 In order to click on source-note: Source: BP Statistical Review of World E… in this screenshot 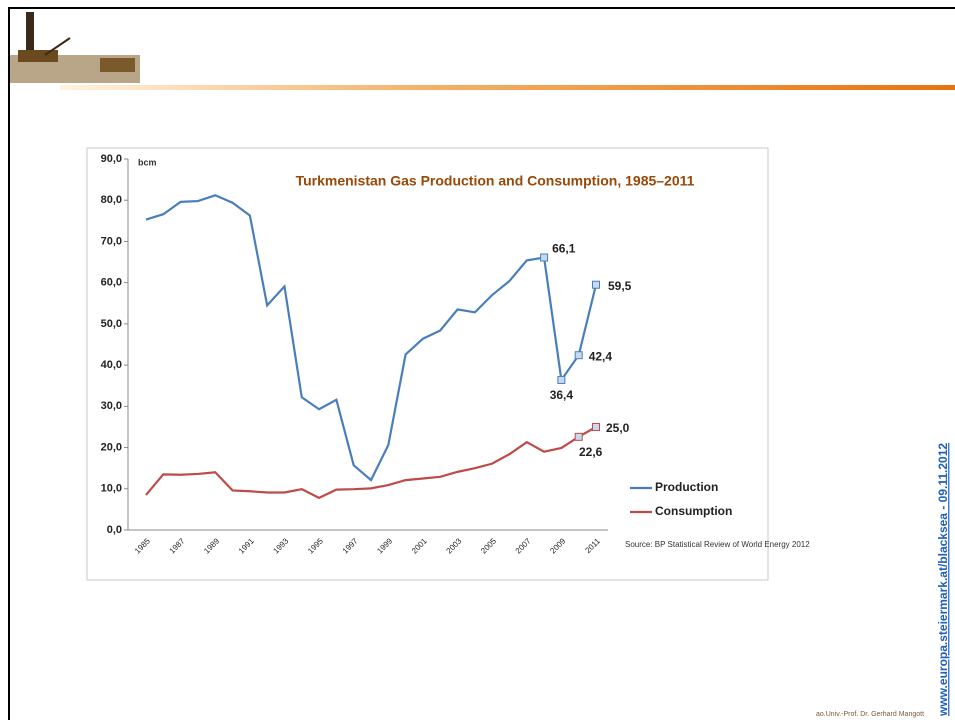, I will do `click(717, 544)`.